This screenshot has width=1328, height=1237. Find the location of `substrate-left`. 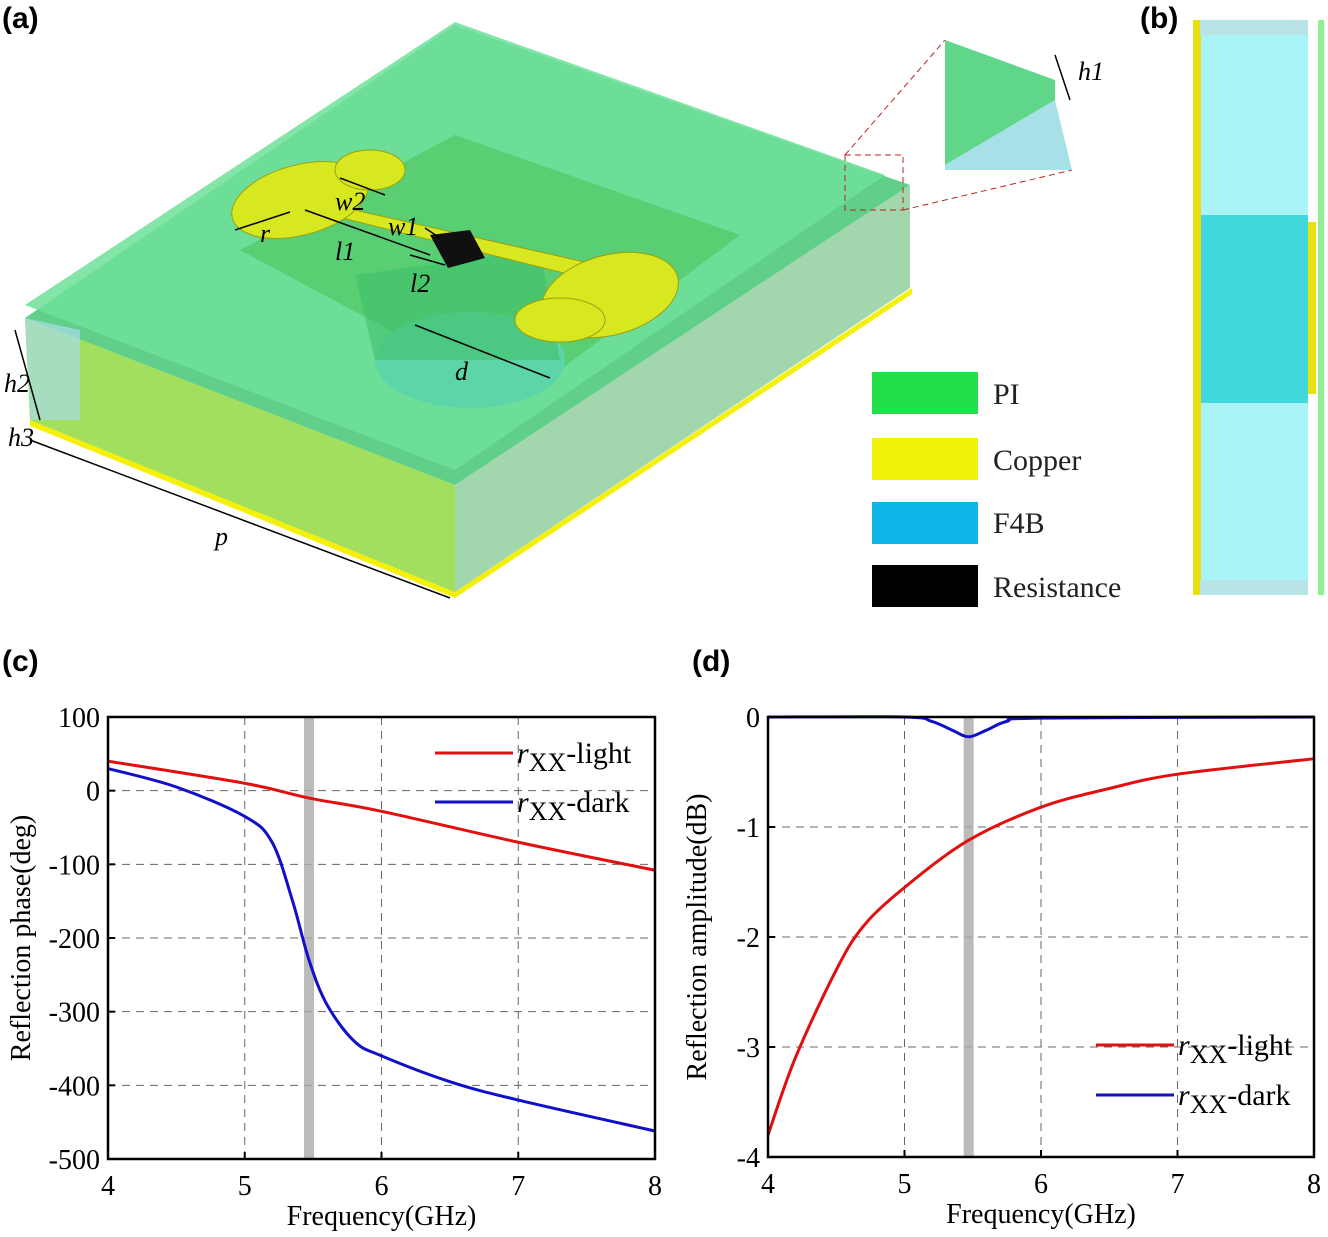

substrate-left is located at coordinates (52, 369).